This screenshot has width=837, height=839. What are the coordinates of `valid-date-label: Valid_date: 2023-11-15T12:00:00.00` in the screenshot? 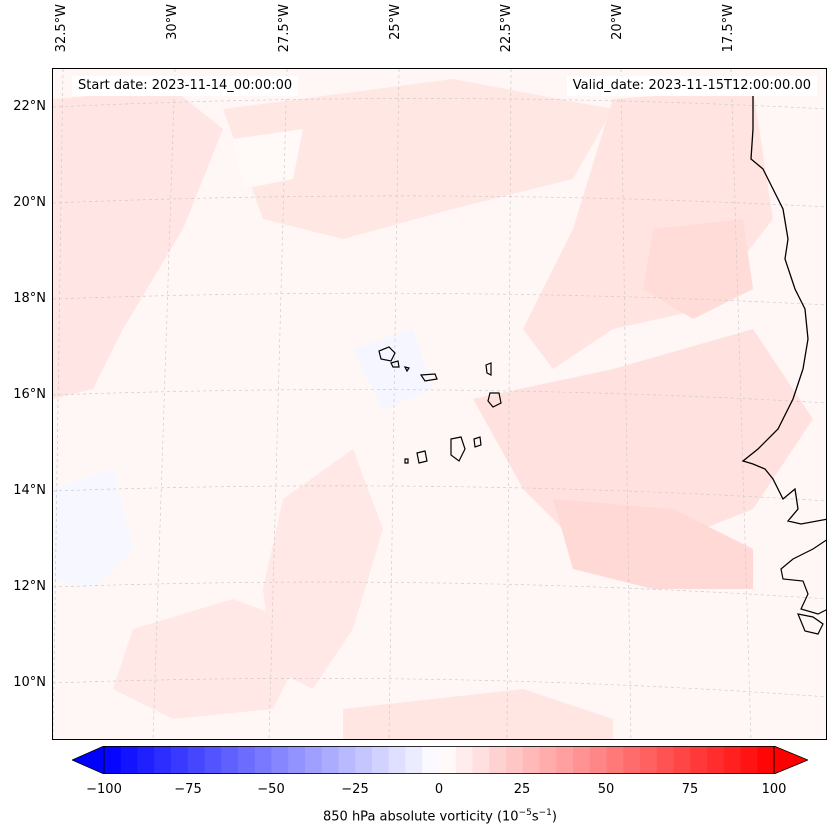 It's located at (691, 86).